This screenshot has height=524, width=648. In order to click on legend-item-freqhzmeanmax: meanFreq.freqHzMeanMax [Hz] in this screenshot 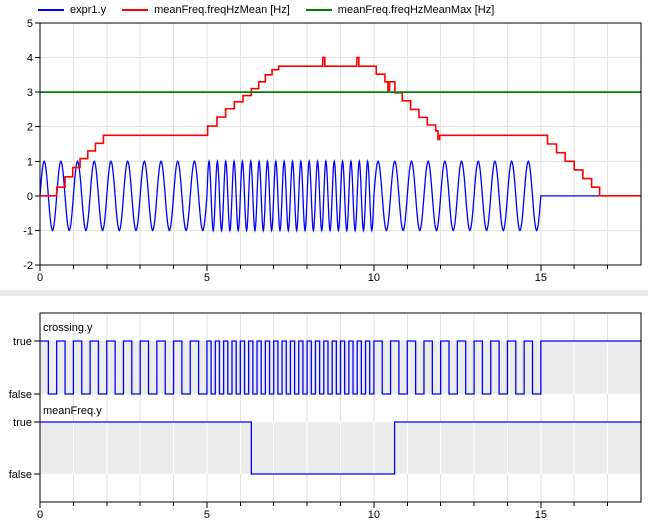, I will do `click(400, 10)`.